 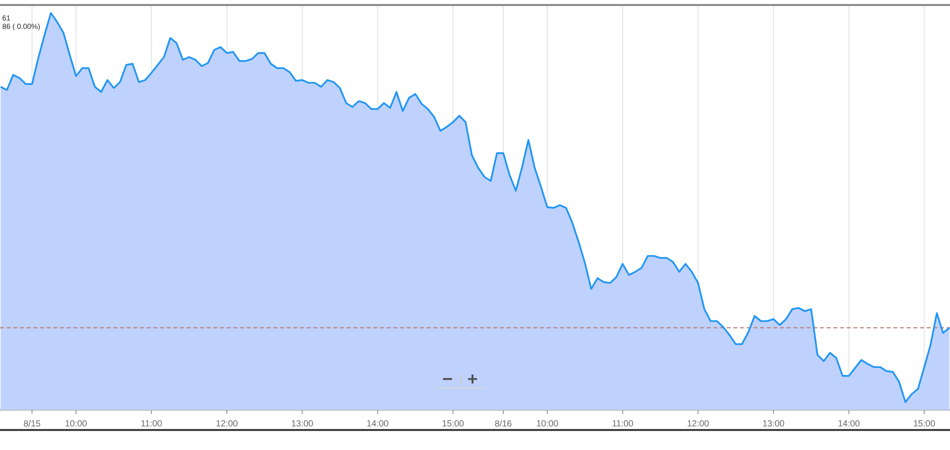 What do you see at coordinates (503, 423) in the screenshot?
I see `x-tick-label: 8/16` at bounding box center [503, 423].